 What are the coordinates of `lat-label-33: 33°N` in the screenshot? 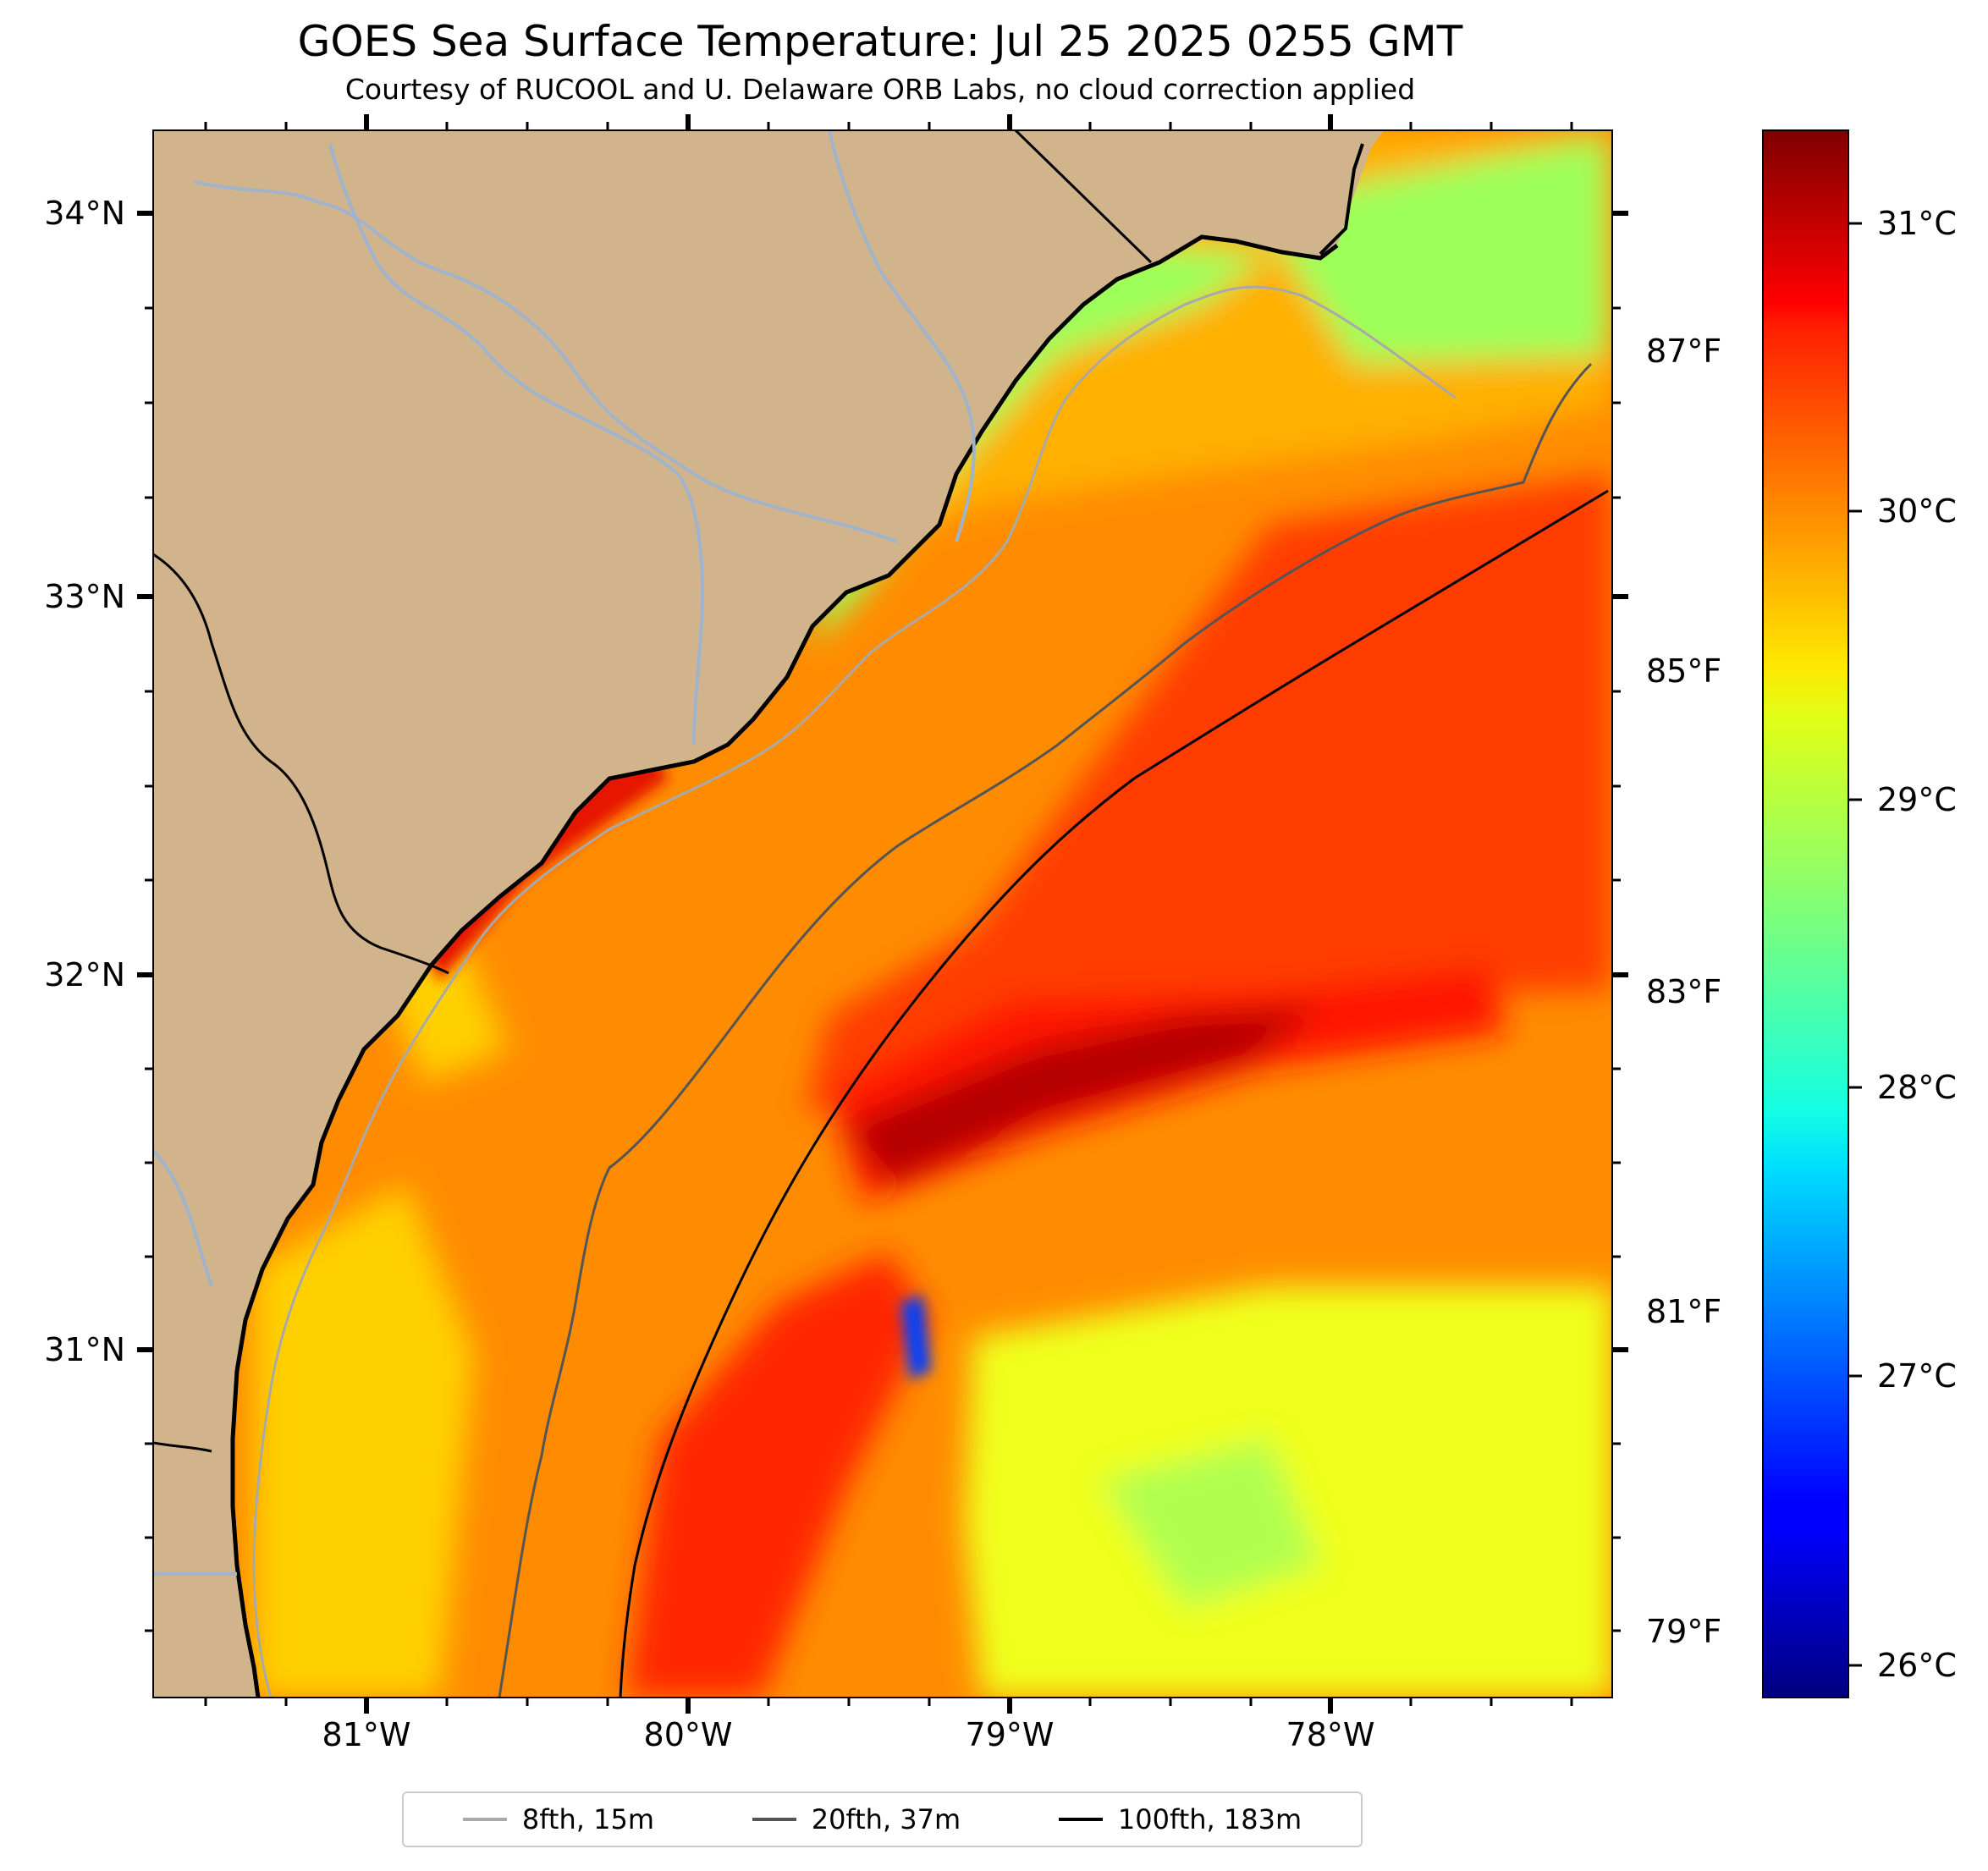 It's located at (84, 597).